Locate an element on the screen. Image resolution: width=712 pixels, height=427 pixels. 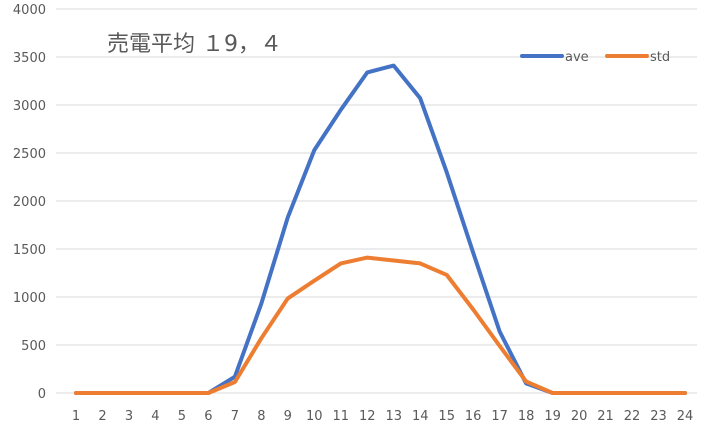
x-tick-label: 1 is located at coordinates (76, 416).